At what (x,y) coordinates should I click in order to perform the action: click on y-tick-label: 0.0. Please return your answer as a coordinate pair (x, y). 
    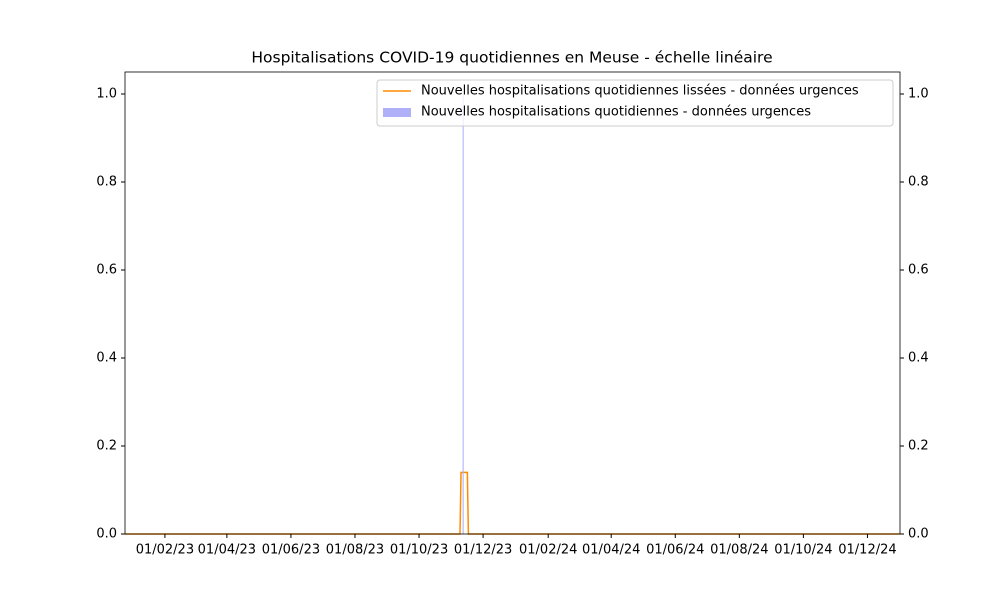
    Looking at the image, I should click on (106, 534).